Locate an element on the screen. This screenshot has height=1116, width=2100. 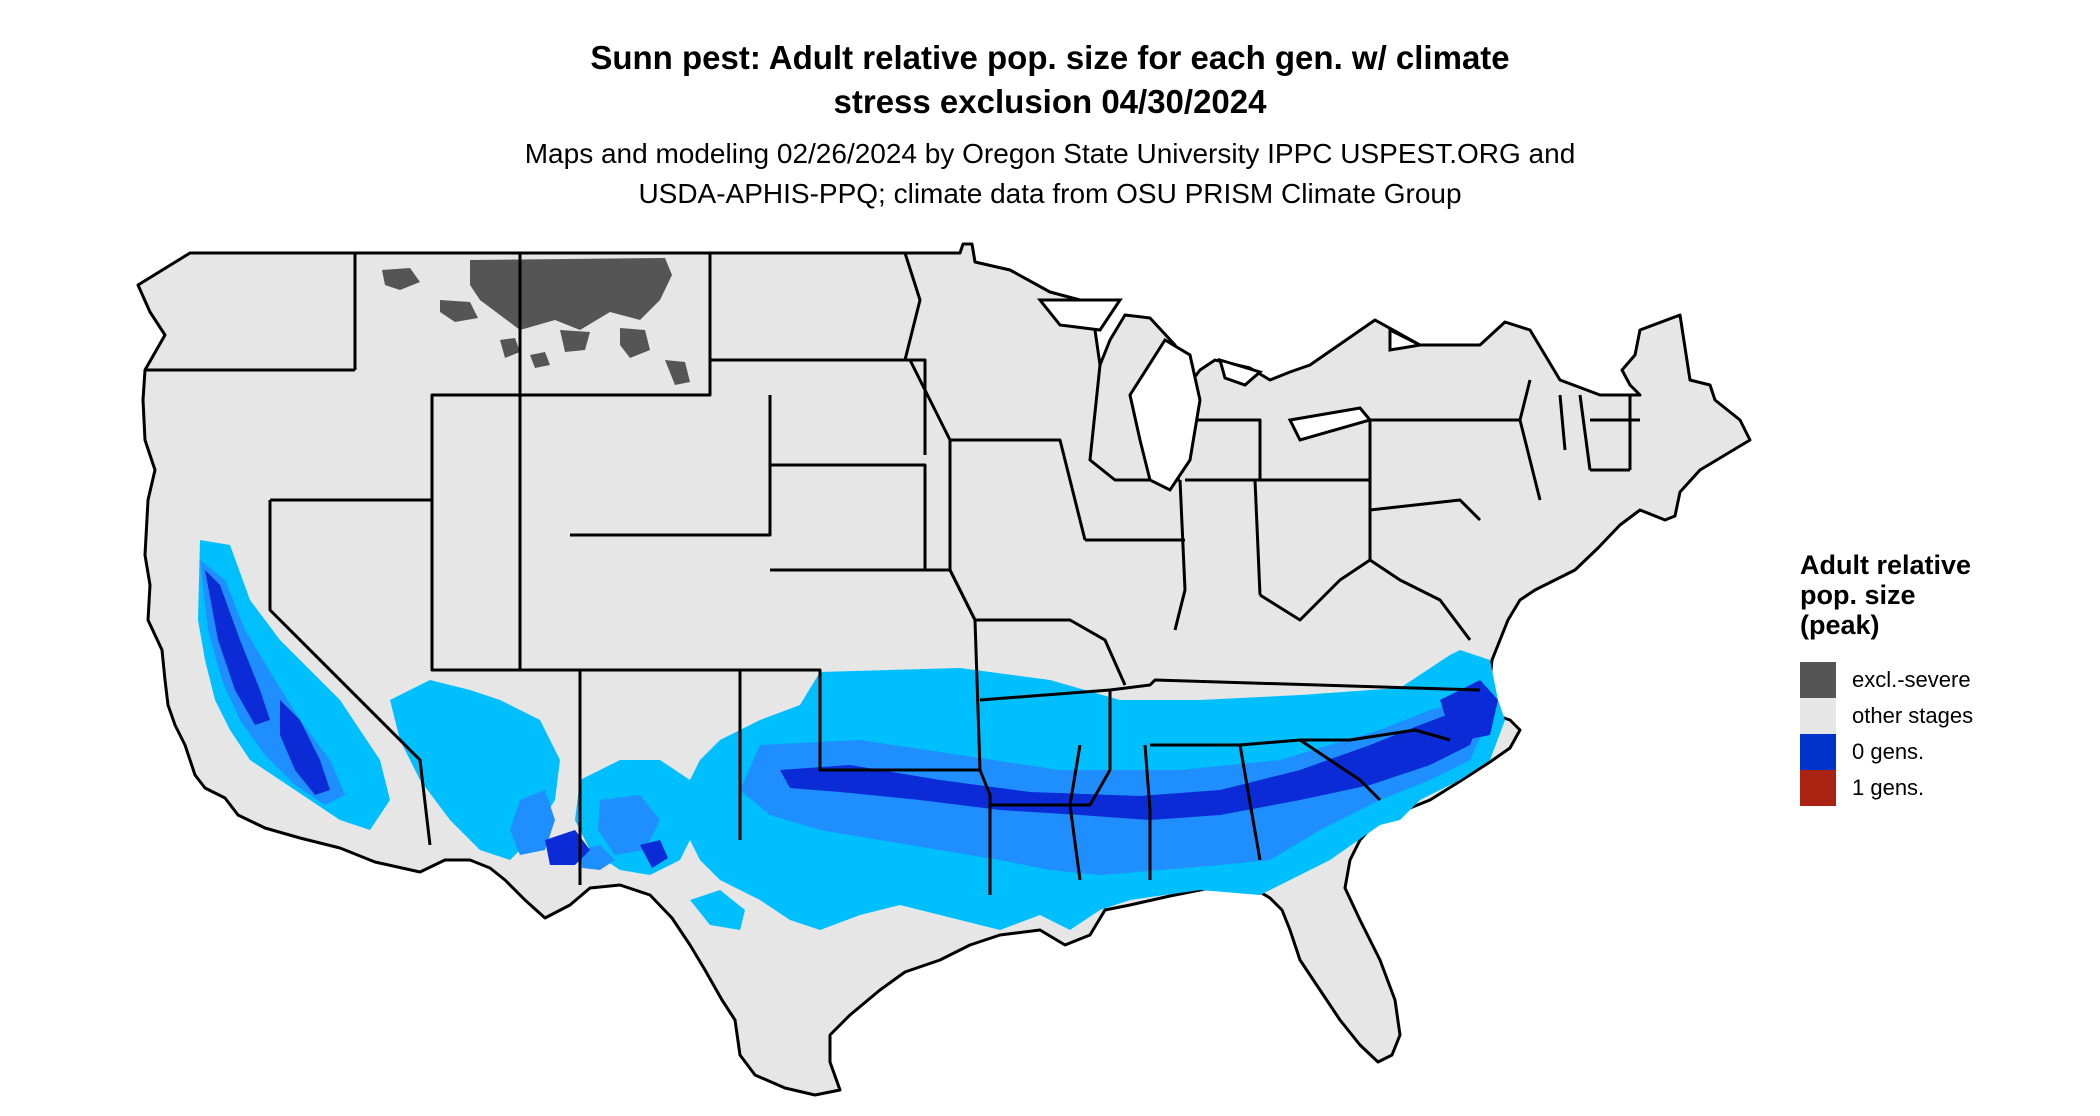
legend-title: Adult relative pop. size (peak) is located at coordinates (1886, 595).